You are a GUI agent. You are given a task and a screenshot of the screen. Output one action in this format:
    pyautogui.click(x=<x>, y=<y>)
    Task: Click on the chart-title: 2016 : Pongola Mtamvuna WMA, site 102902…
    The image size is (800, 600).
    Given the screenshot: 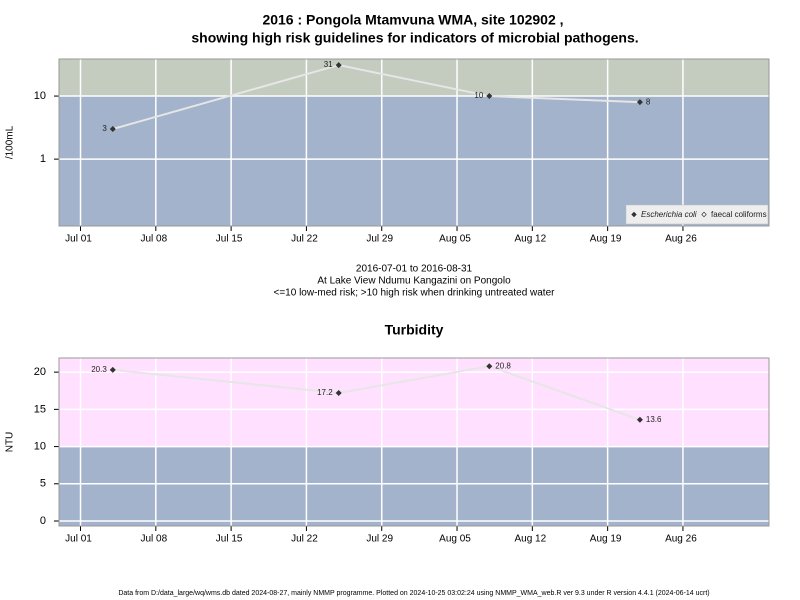 What is the action you would take?
    pyautogui.click(x=412, y=20)
    